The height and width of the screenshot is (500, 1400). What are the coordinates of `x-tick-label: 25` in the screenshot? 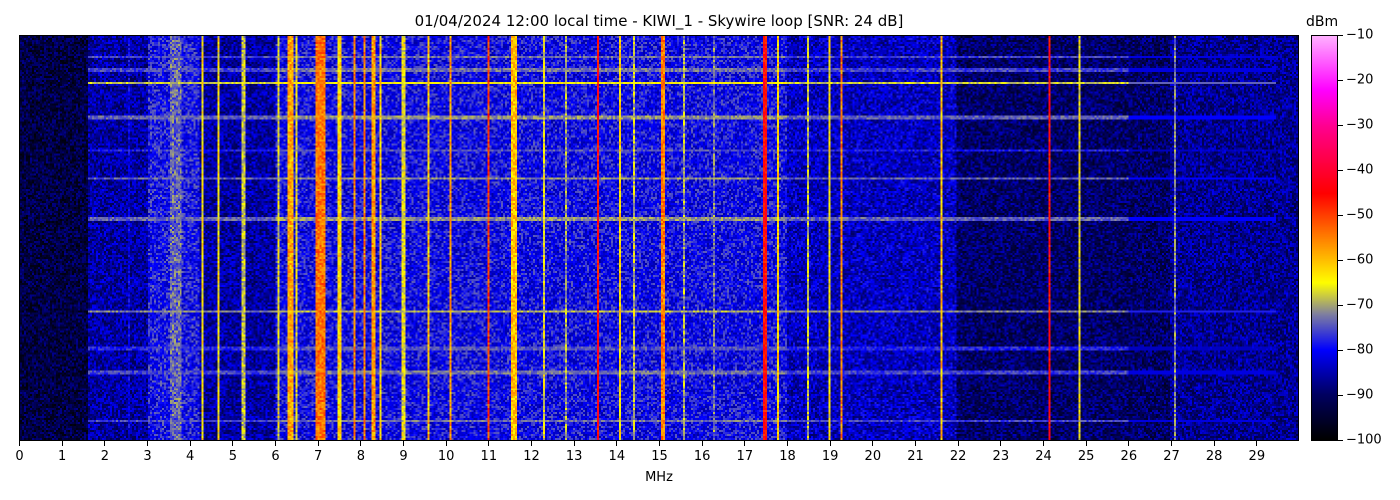 It's located at (1086, 456).